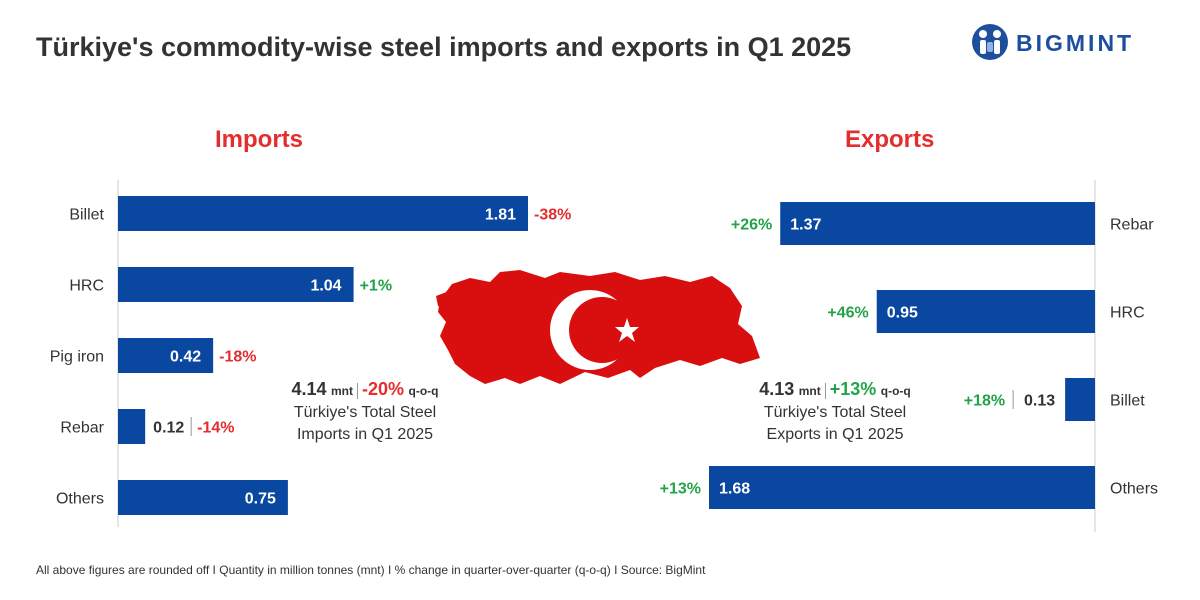  Describe the element at coordinates (552, 215) in the screenshot. I see `imports-change-label: -38%` at that location.